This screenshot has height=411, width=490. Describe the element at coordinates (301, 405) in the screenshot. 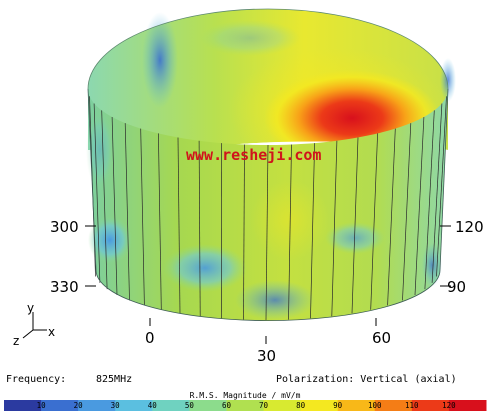

I see `color-scale-tick-label: 80` at that location.